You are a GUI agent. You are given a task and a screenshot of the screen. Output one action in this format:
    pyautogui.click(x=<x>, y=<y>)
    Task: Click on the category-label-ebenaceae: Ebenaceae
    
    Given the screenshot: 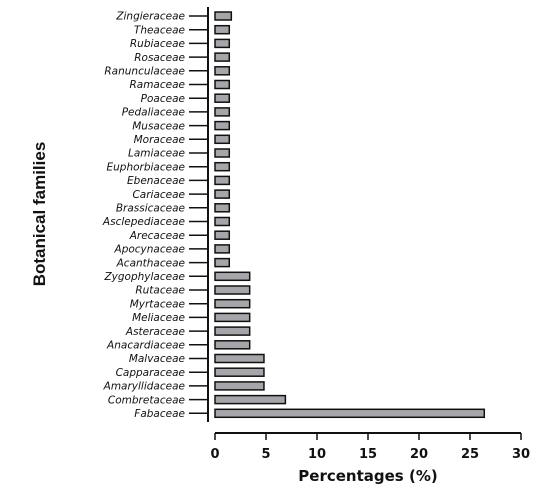 What is the action you would take?
    pyautogui.click(x=156, y=181)
    